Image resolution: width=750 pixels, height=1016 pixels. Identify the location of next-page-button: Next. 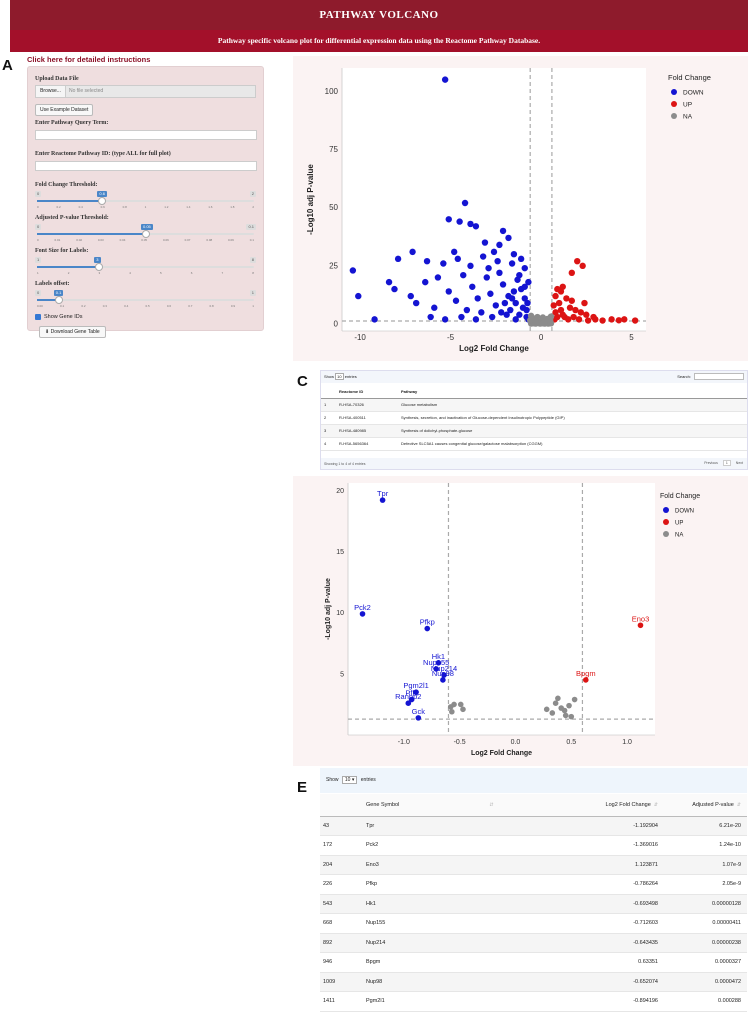
(739, 463).